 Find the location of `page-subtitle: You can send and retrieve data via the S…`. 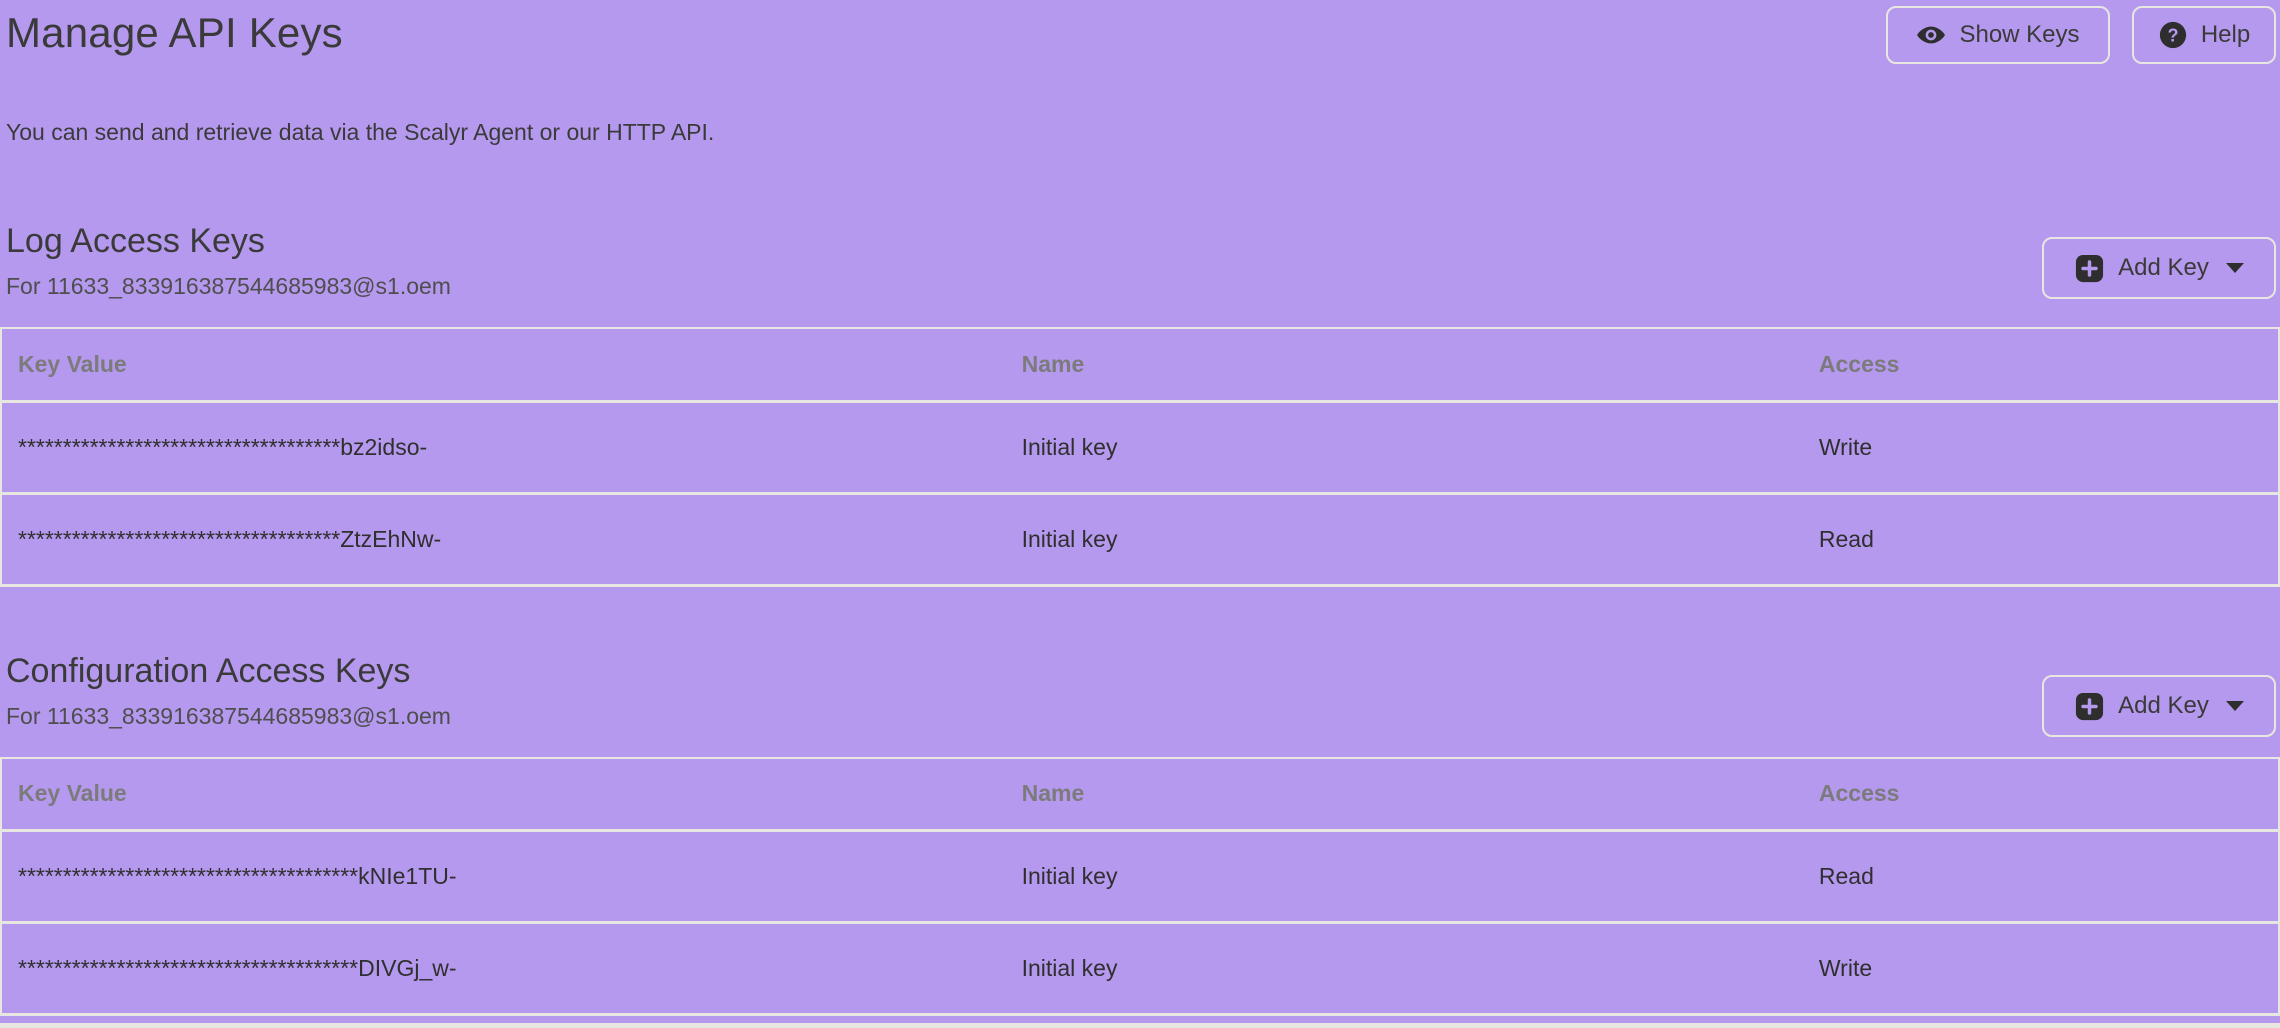

page-subtitle: You can send and retrieve data via the S… is located at coordinates (360, 132).